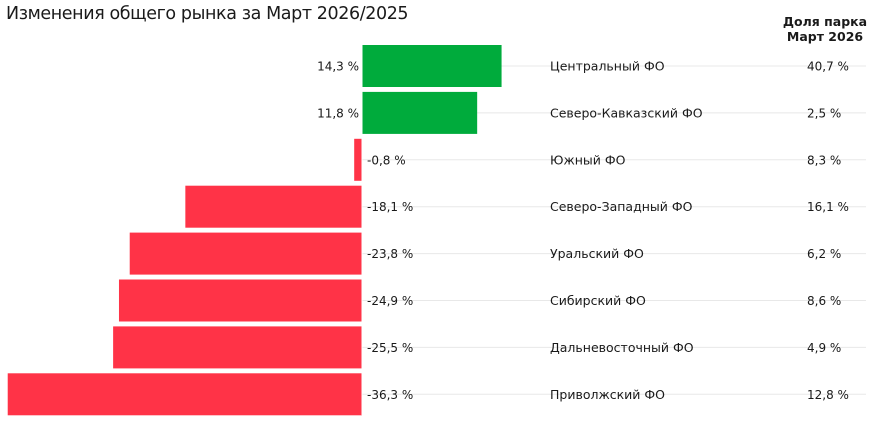 The width and height of the screenshot is (871, 421). Describe the element at coordinates (598, 300) in the screenshot. I see `category-label: Сибирский ФО` at that location.